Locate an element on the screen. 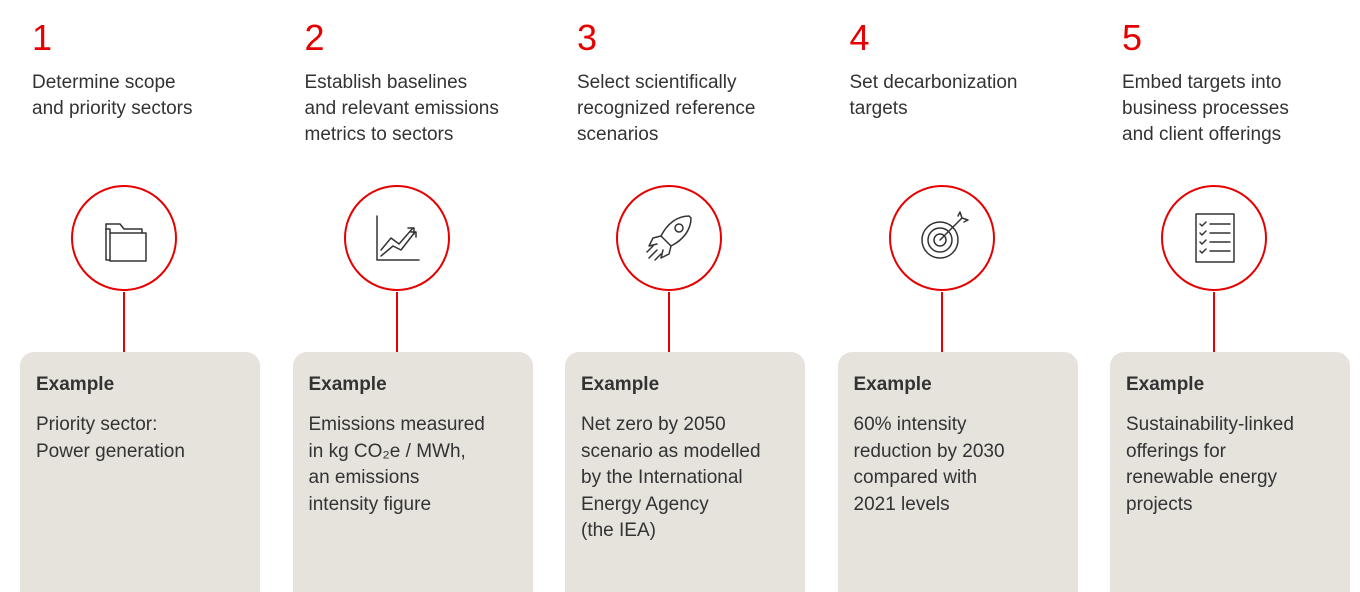 This screenshot has width=1360, height=592. title-line: Select scientifically is located at coordinates (657, 82).